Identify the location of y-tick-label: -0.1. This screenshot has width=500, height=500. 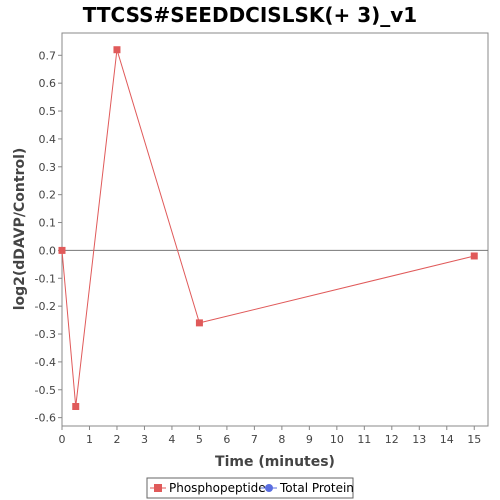
(45, 278).